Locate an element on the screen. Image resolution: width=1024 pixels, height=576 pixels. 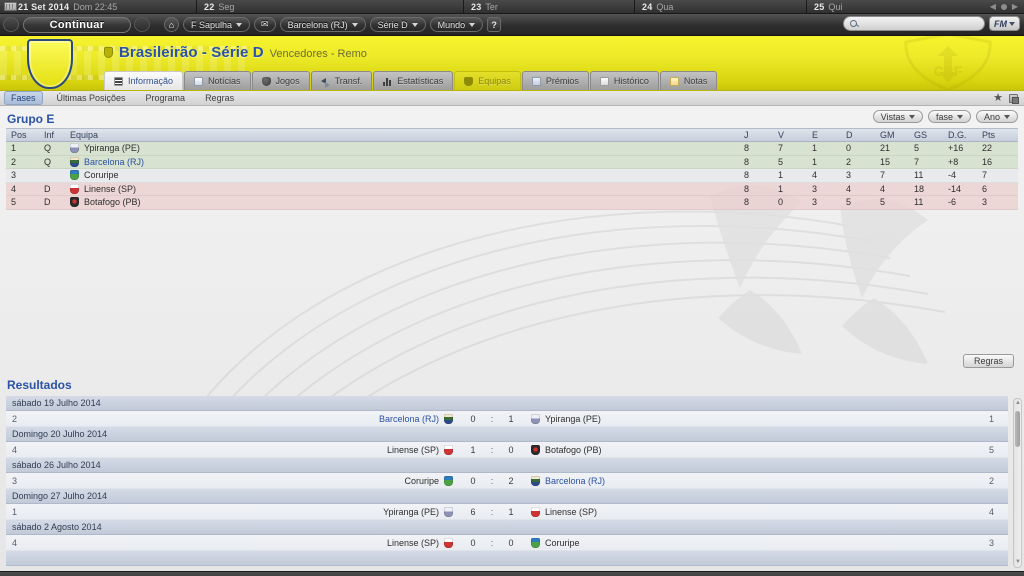
away-team-name: Ypiranga (PE) is located at coordinates (573, 418).